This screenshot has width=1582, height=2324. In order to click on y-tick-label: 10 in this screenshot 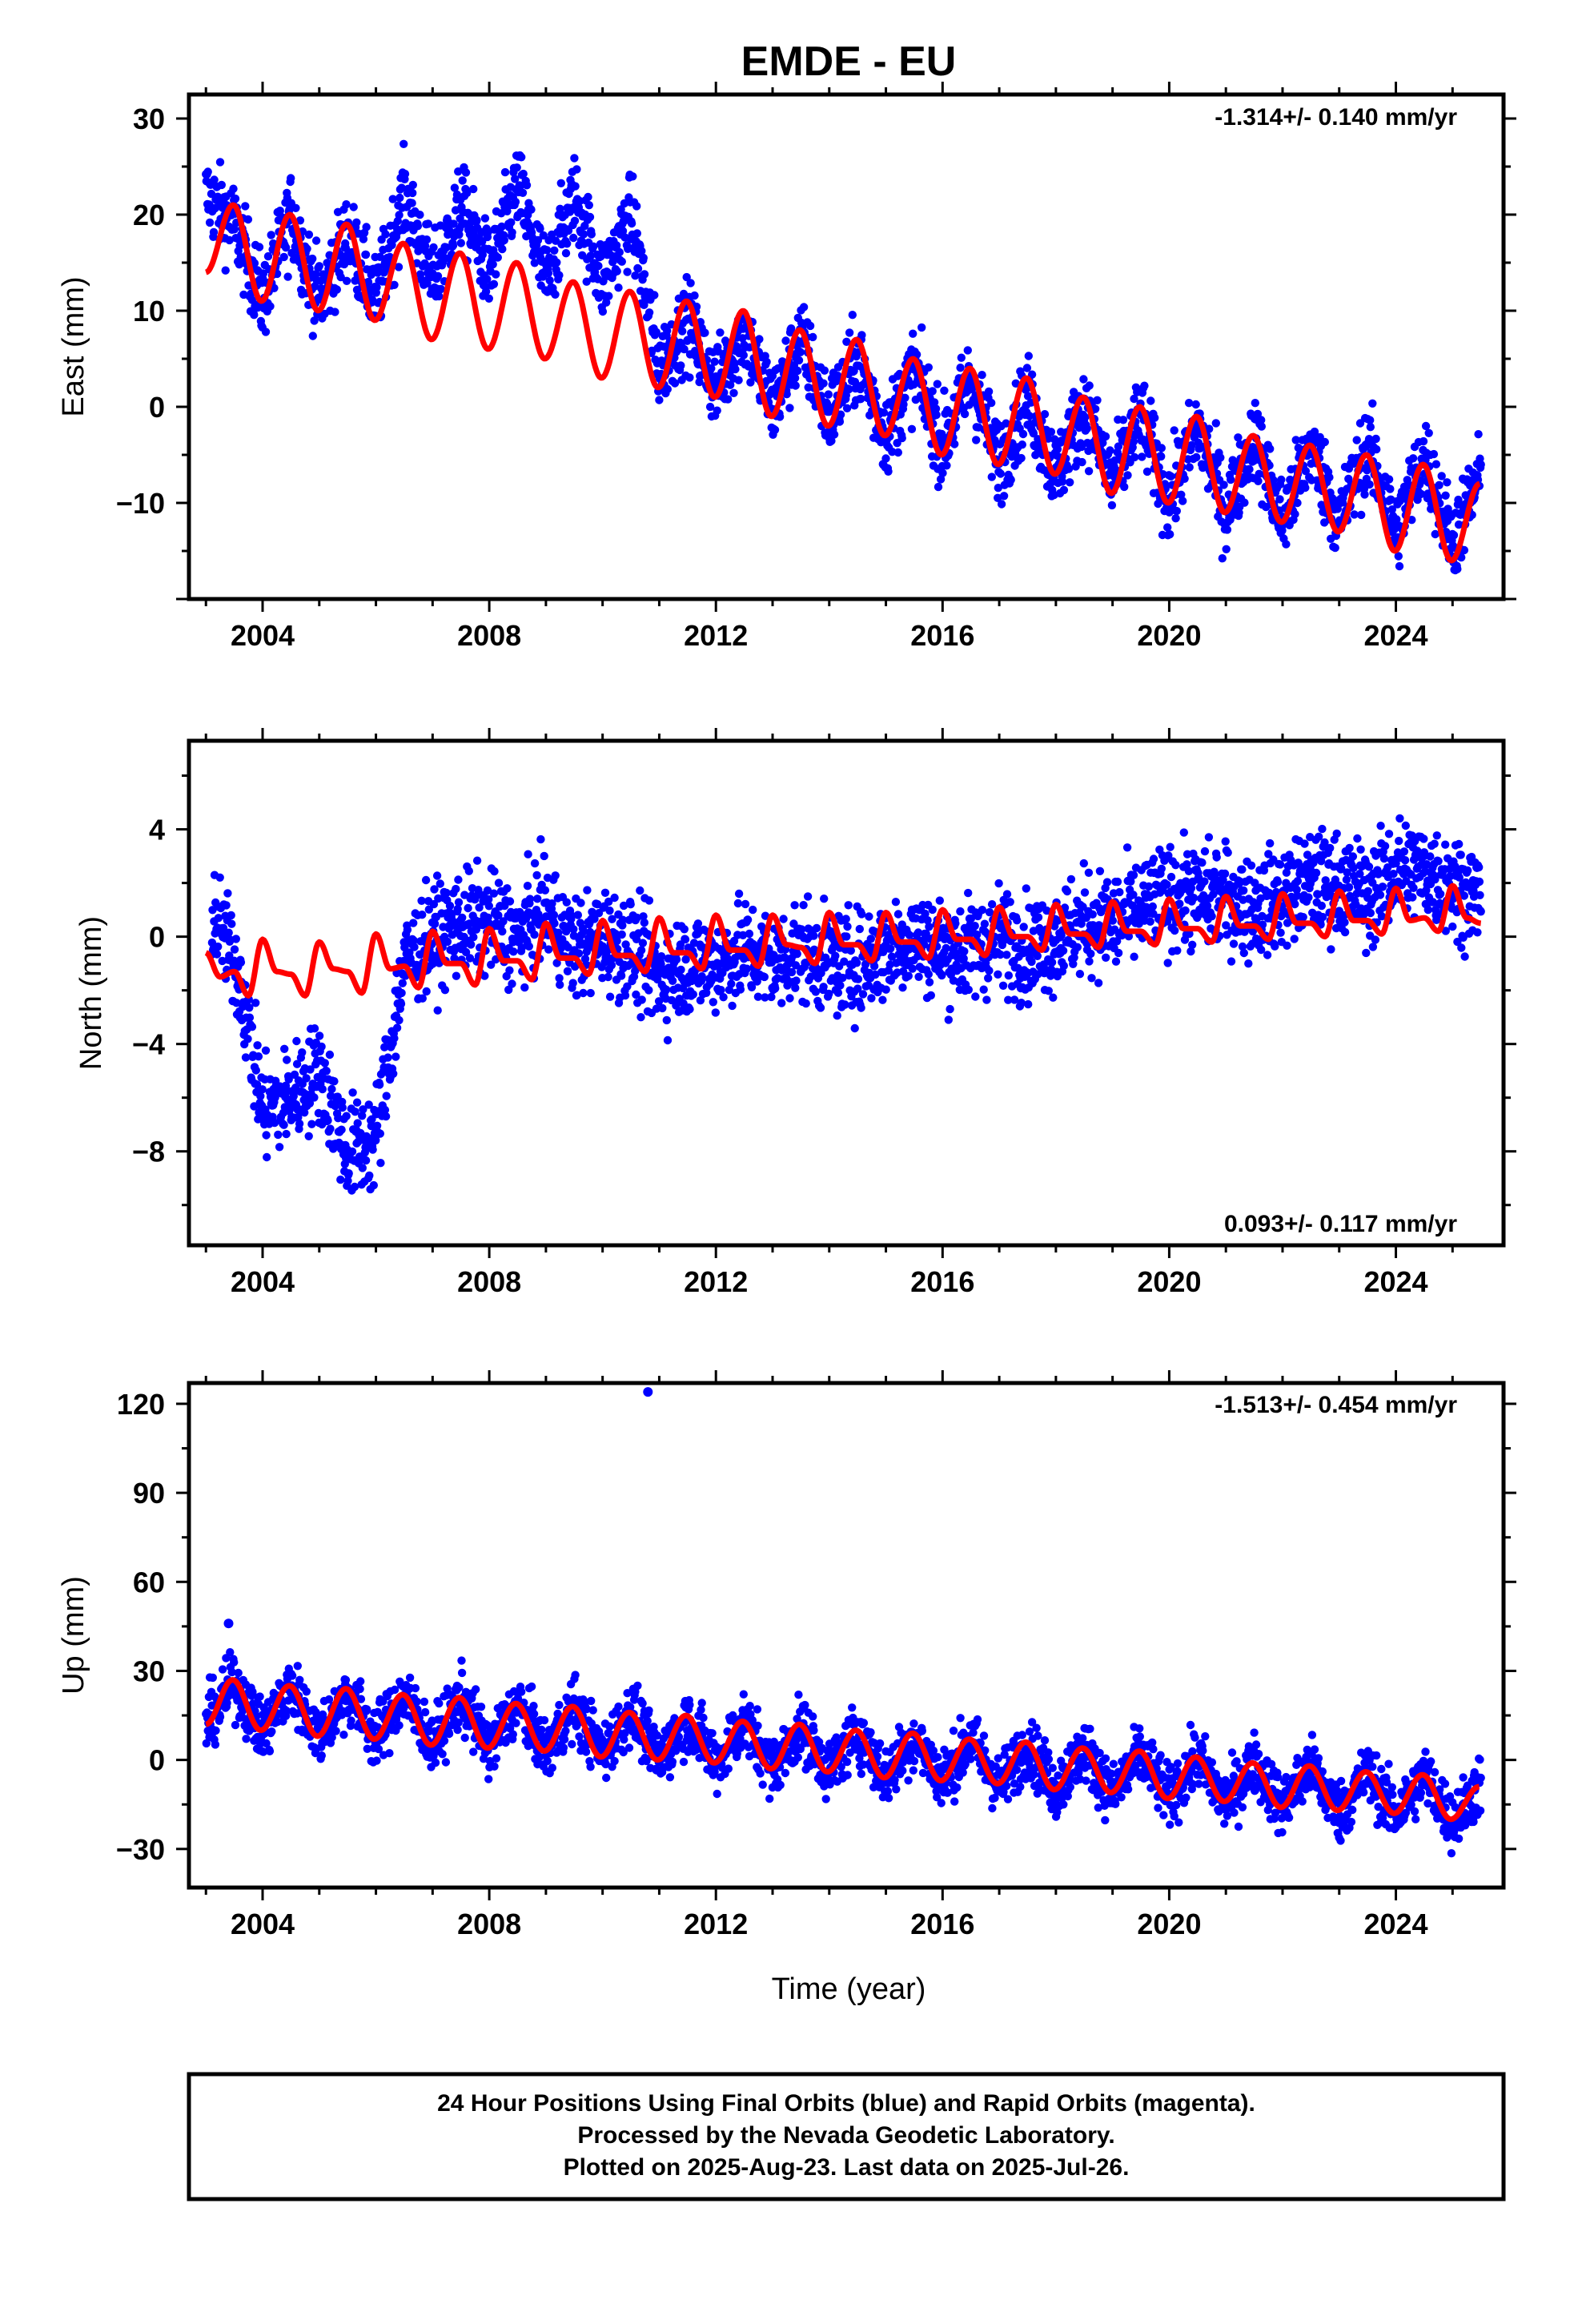, I will do `click(149, 311)`.